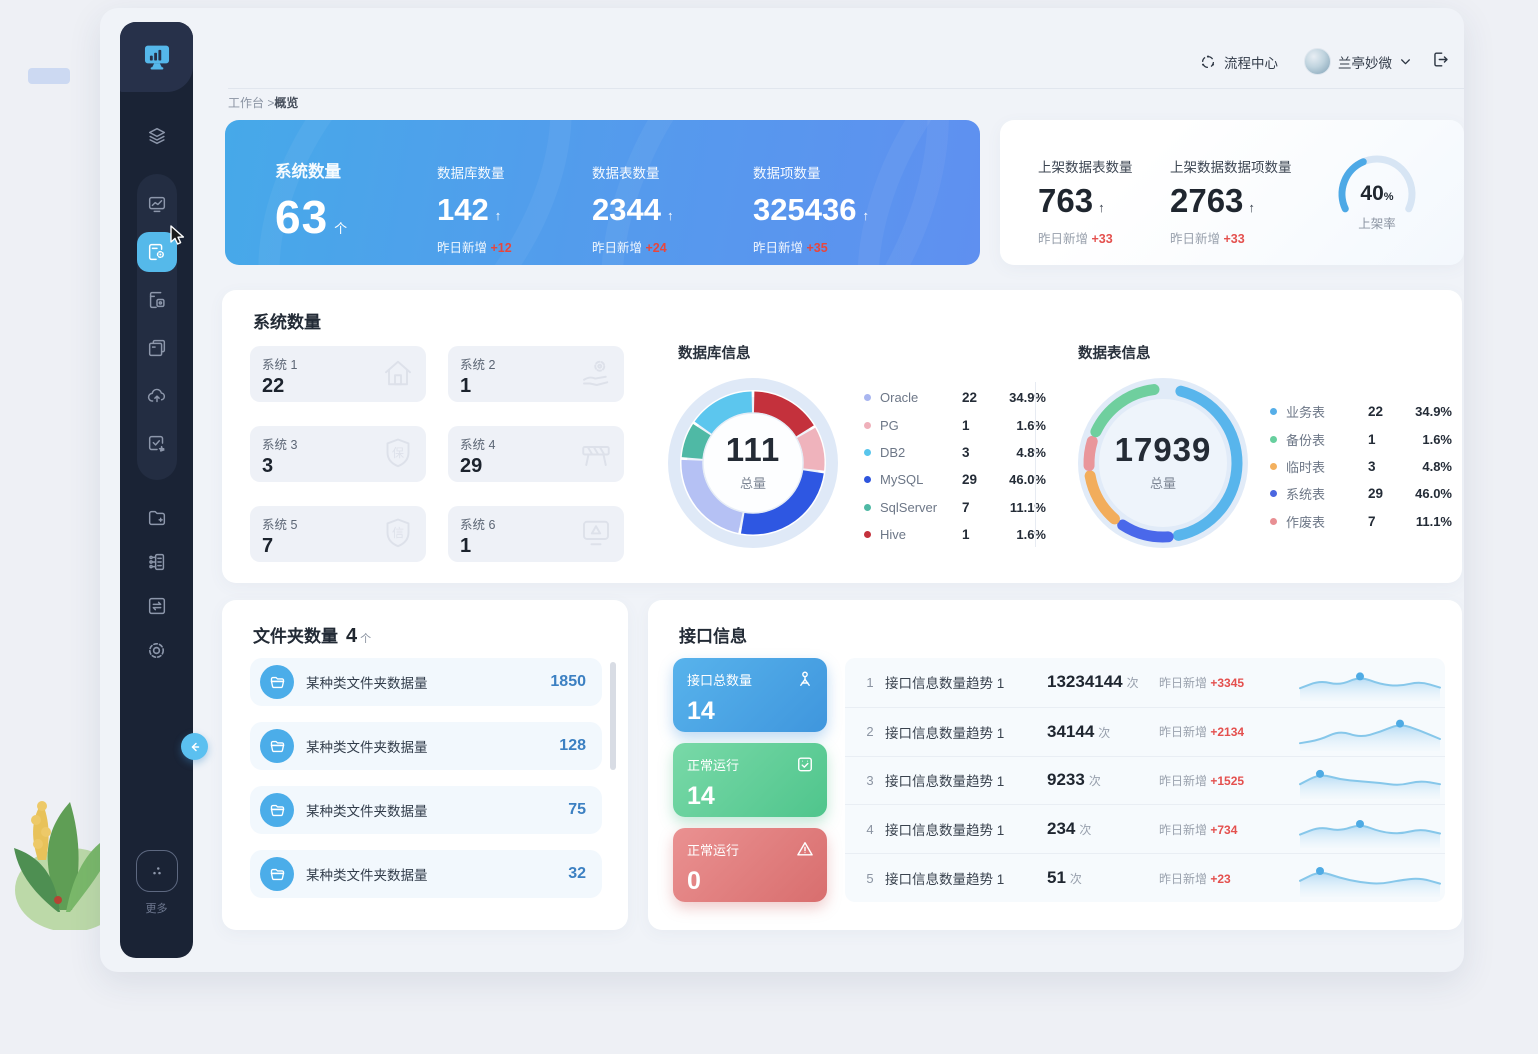  I want to click on stat-delta: 昨日新增 +33, so click(1207, 239).